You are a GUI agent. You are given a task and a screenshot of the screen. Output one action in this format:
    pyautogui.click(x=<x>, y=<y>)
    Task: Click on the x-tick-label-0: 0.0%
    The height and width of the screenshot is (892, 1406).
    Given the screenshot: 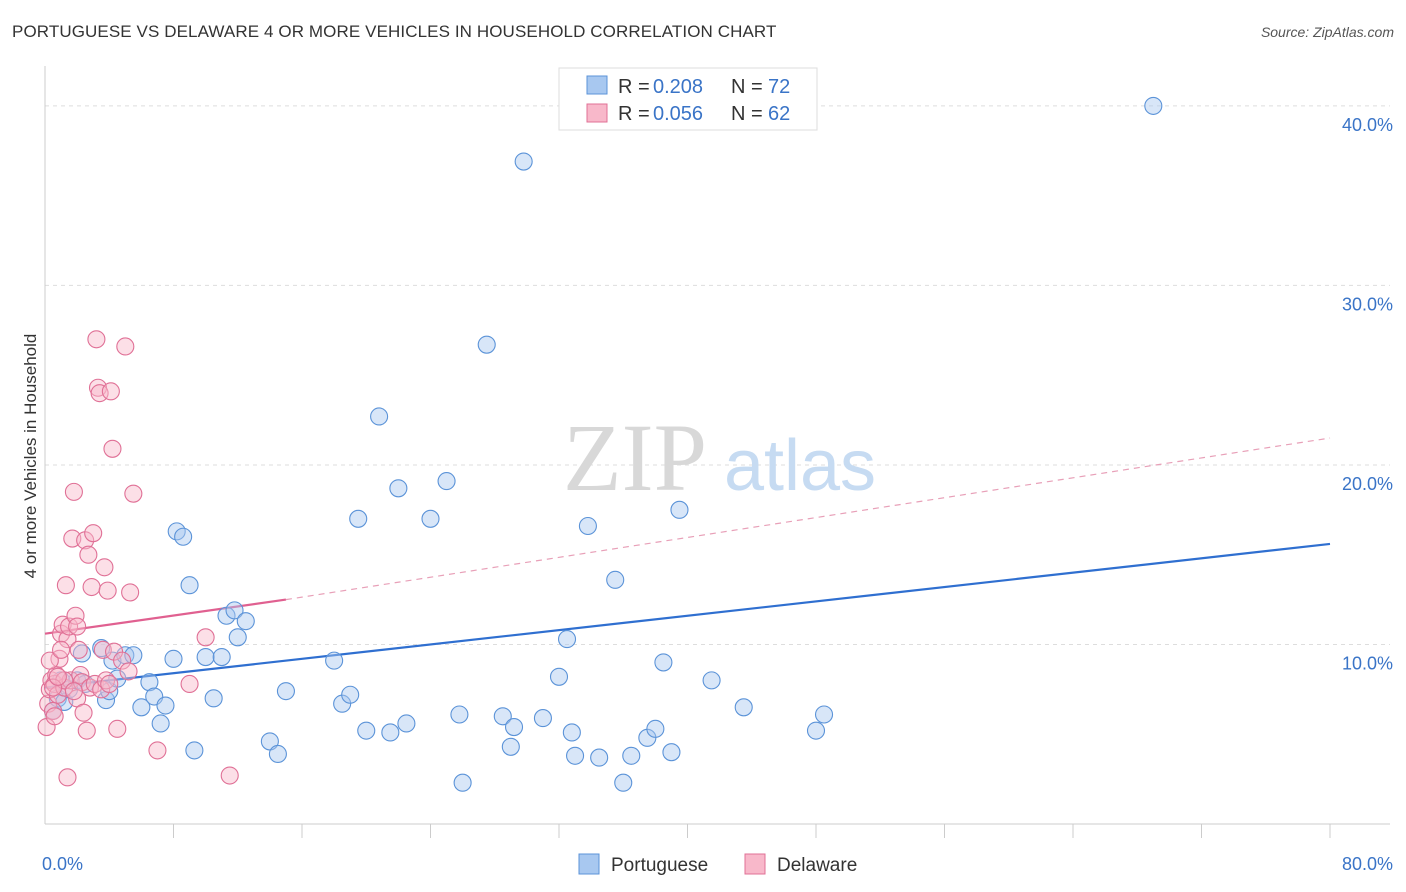 What is the action you would take?
    pyautogui.click(x=62, y=864)
    